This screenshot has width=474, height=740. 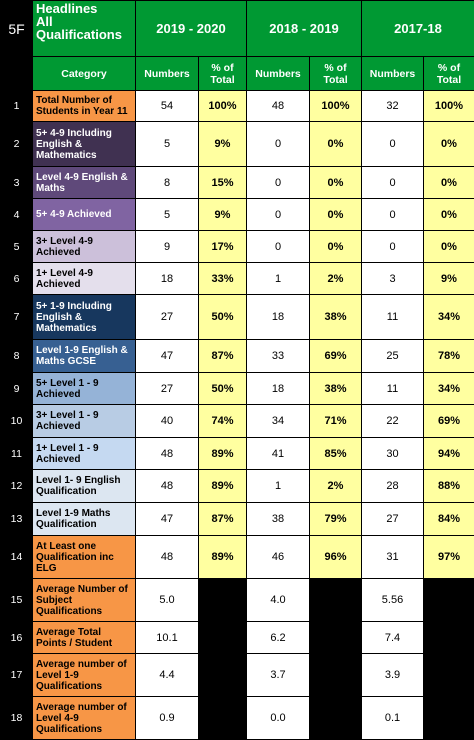 What do you see at coordinates (84, 29) in the screenshot?
I see `table-title: Headlines All Qualifications` at bounding box center [84, 29].